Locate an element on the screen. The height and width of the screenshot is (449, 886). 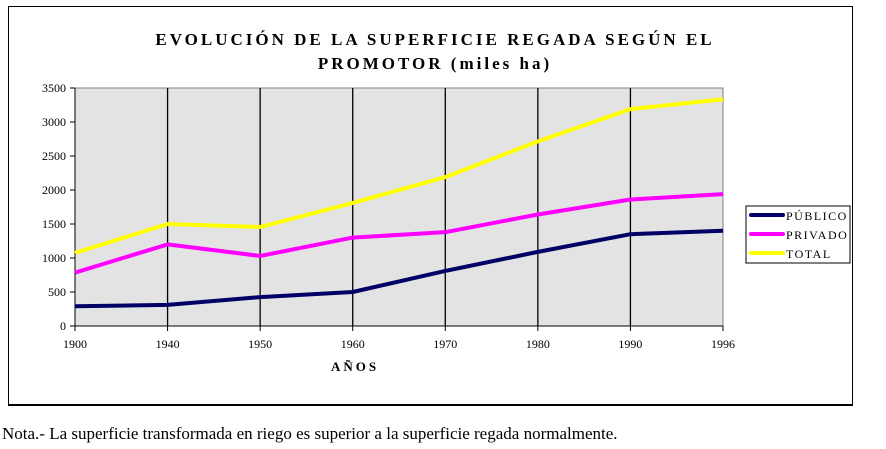
x-tick-label: 1970 is located at coordinates (445, 344).